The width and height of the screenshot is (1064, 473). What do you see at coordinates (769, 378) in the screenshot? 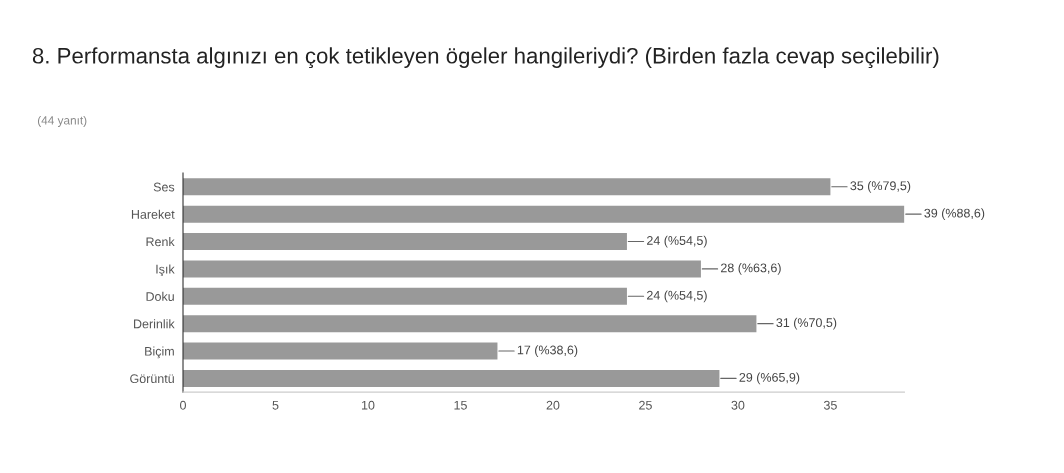
I see `data-label: 29 (%65,9)` at bounding box center [769, 378].